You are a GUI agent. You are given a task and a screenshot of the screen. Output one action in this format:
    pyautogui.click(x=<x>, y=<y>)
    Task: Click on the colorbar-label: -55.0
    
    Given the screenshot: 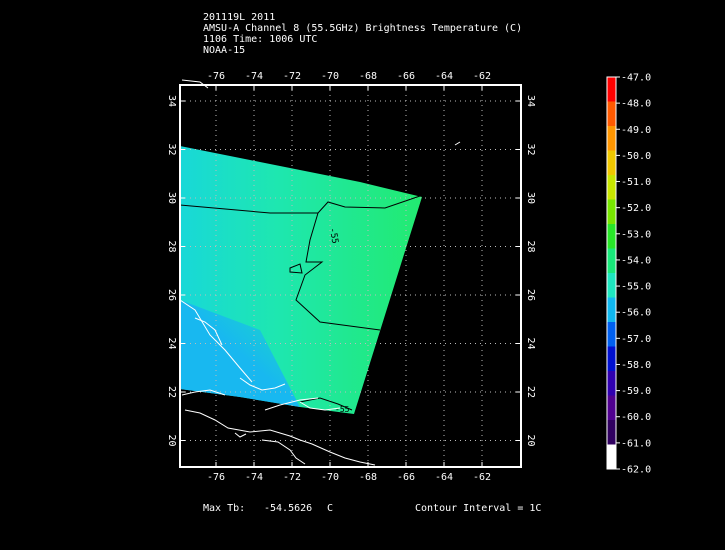 What is the action you would take?
    pyautogui.click(x=636, y=287)
    